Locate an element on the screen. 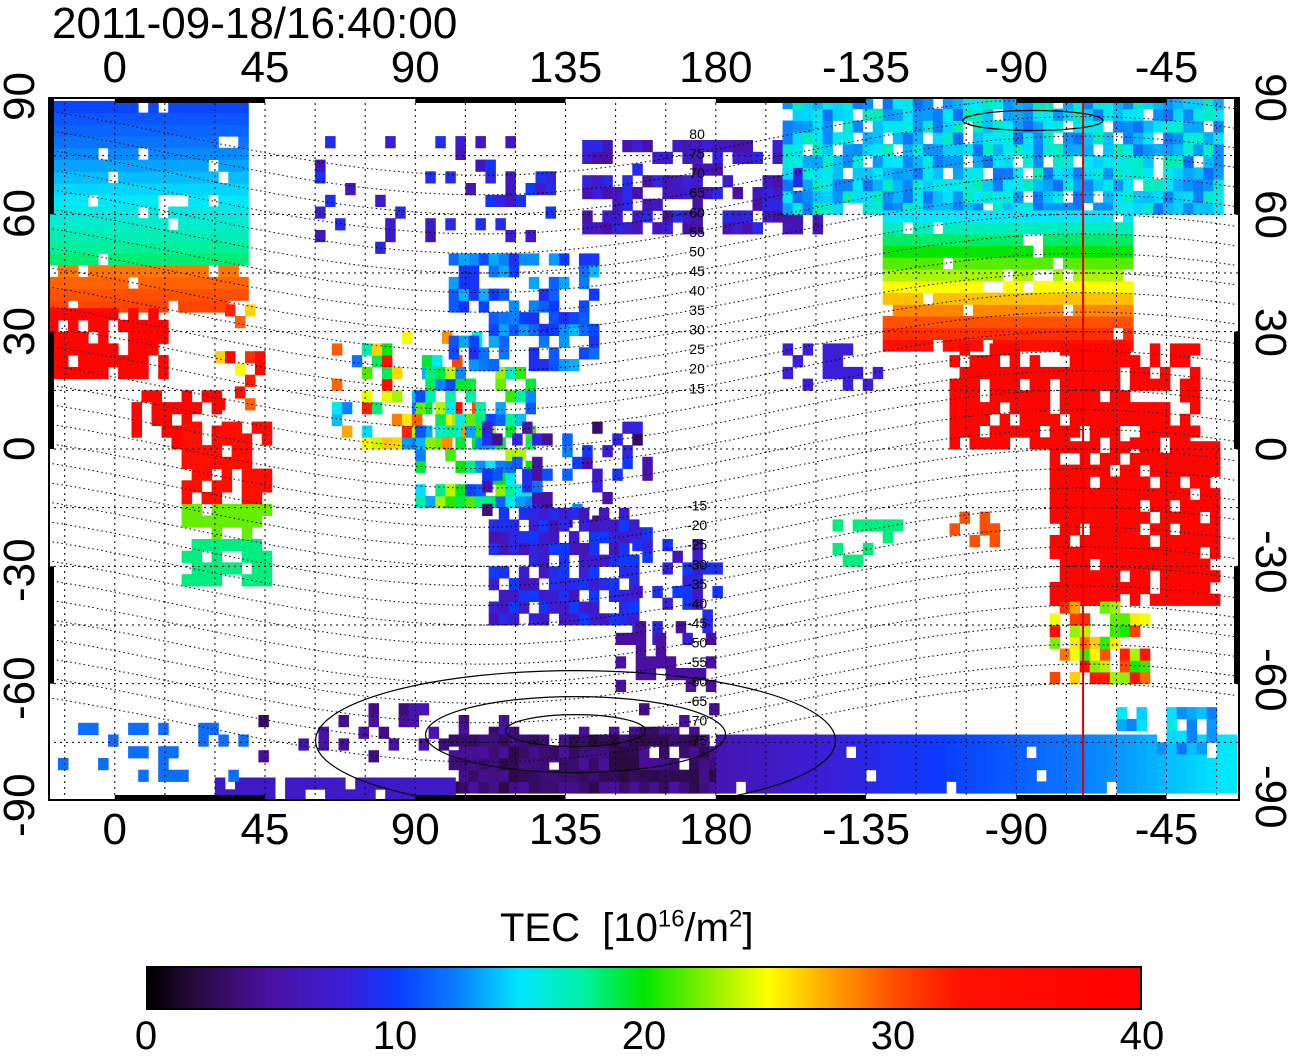 This screenshot has height=1058, width=1292. bottom-lon-tick-label: 0 is located at coordinates (114, 829).